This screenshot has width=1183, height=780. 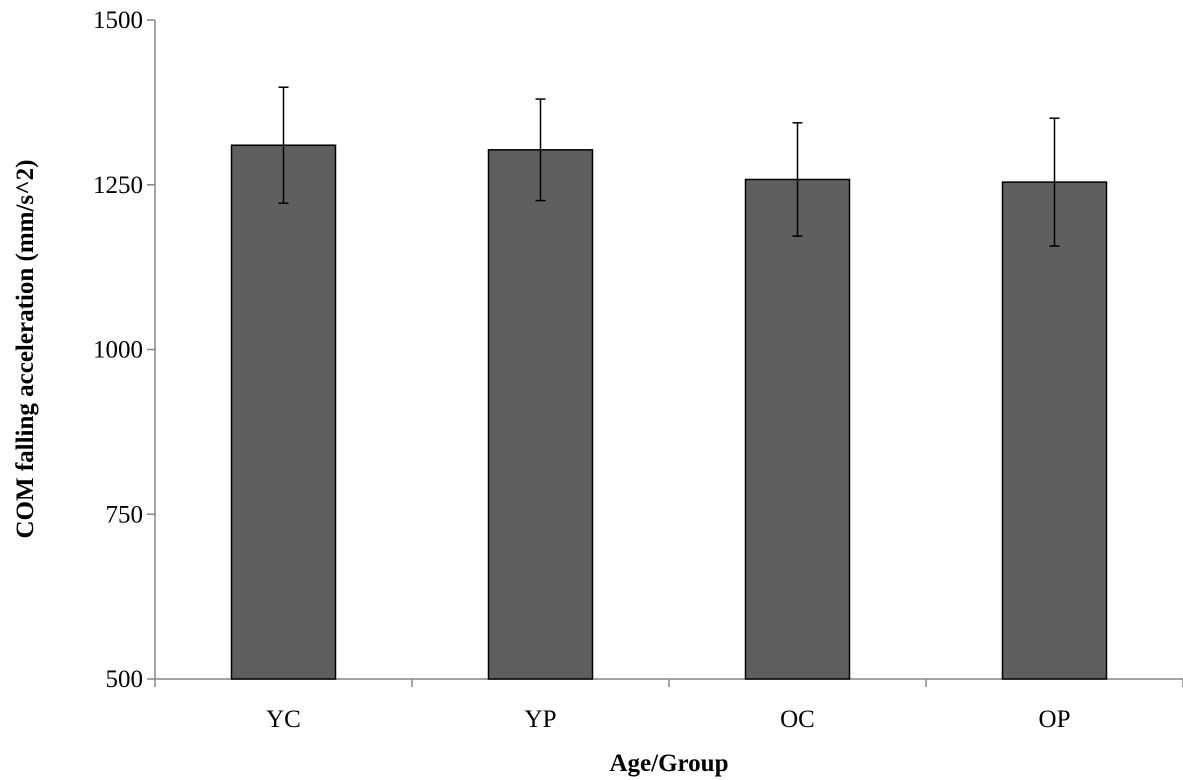 I want to click on x-tick-label-yp: YP, so click(x=541, y=719).